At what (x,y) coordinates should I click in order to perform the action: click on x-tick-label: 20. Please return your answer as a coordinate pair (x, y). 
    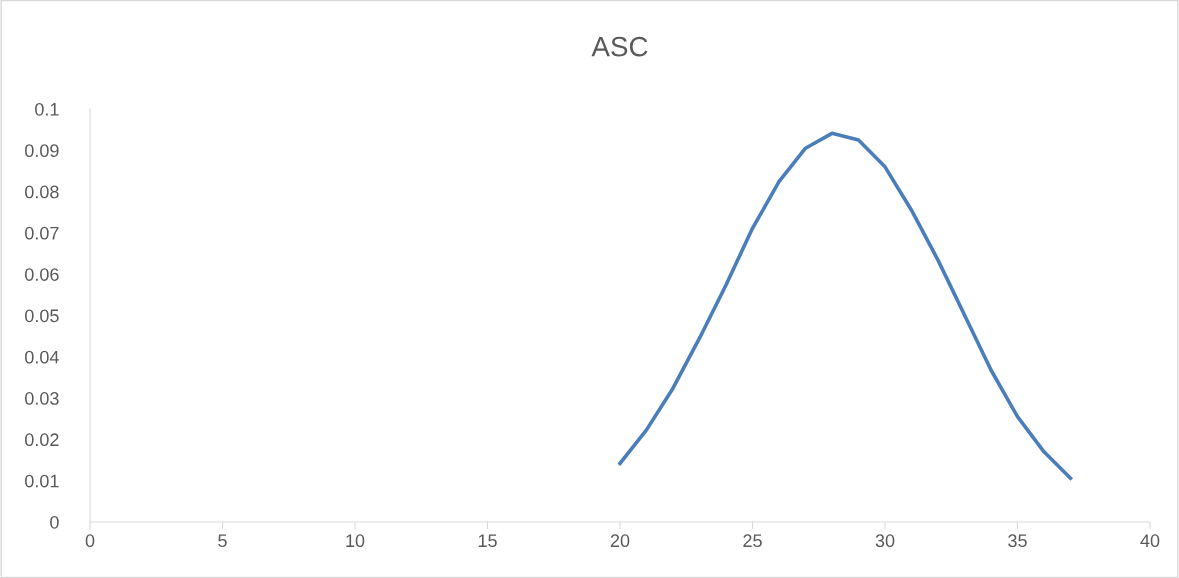
    Looking at the image, I should click on (620, 541).